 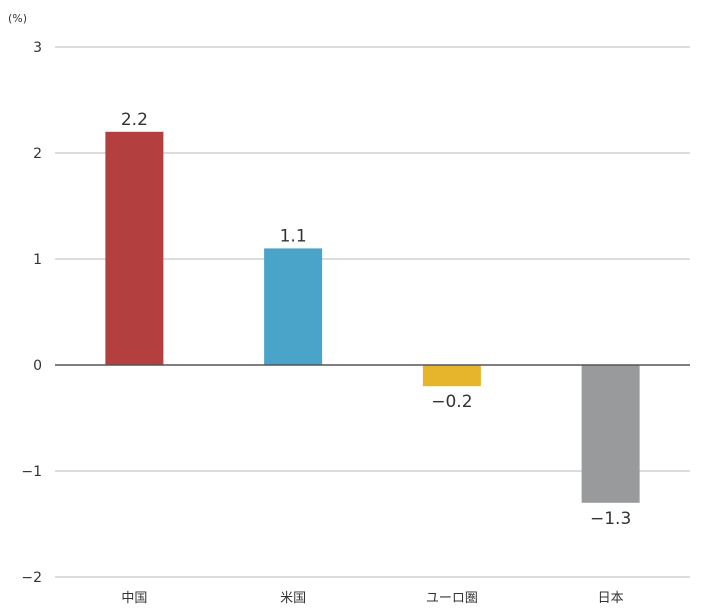 What do you see at coordinates (134, 120) in the screenshot?
I see `data-label: 2.2` at bounding box center [134, 120].